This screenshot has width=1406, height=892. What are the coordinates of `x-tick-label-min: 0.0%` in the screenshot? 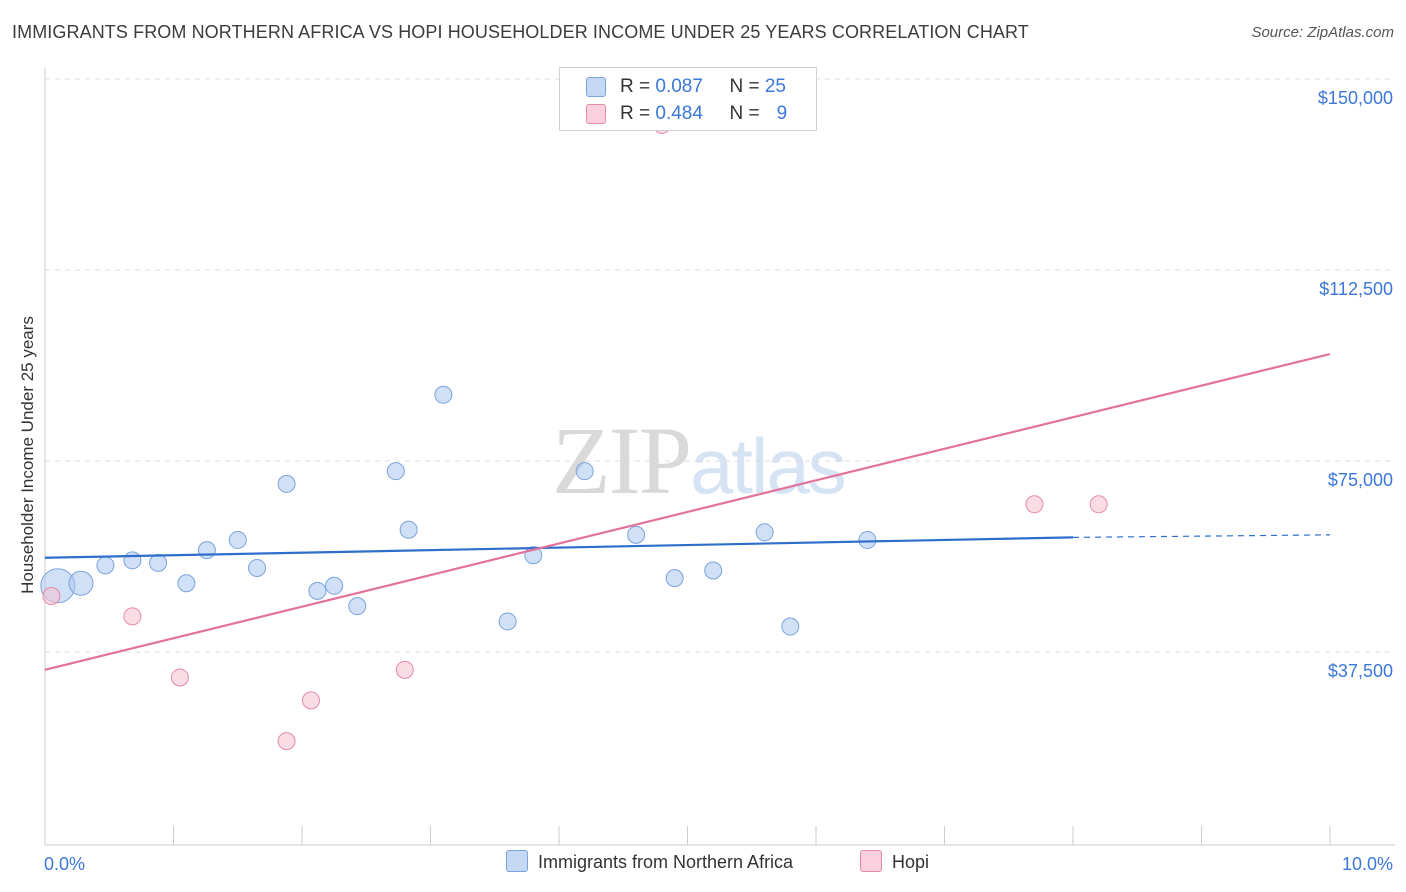 It's located at (64, 864).